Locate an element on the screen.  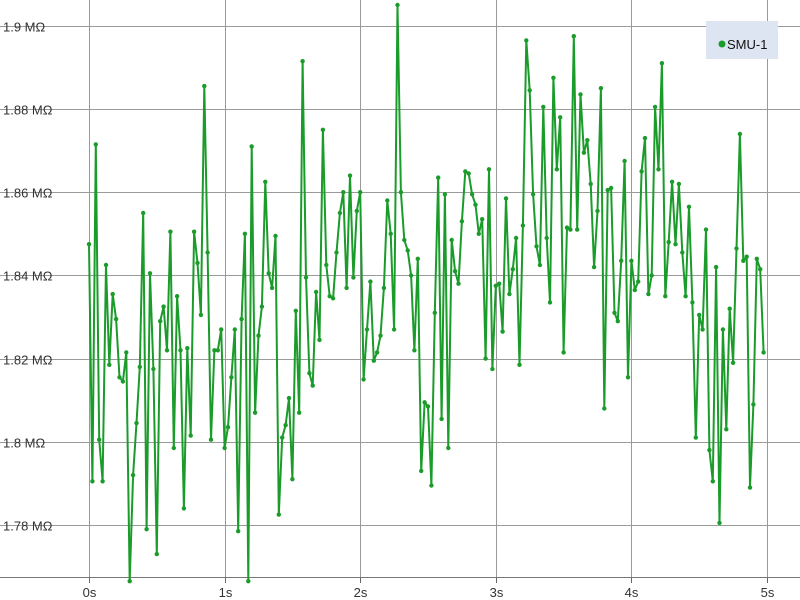
legend-marker is located at coordinates (722, 44).